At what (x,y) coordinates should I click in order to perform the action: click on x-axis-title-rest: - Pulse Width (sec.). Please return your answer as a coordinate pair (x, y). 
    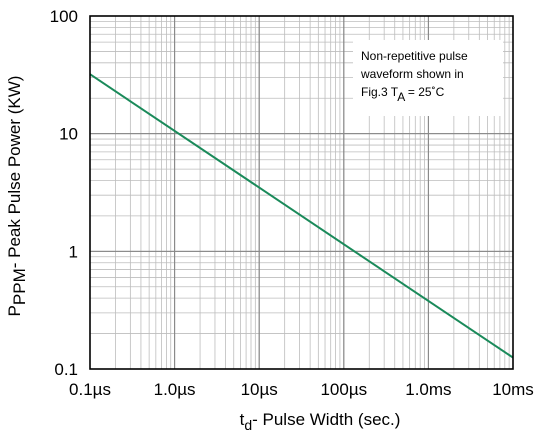
    Looking at the image, I should click on (326, 419).